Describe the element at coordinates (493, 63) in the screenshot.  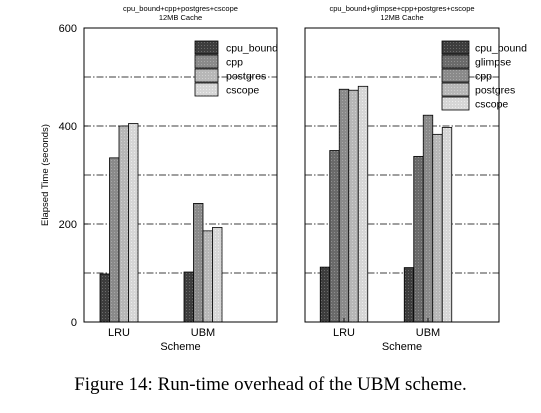
I see `legend-label-glimpse: glimpse` at that location.